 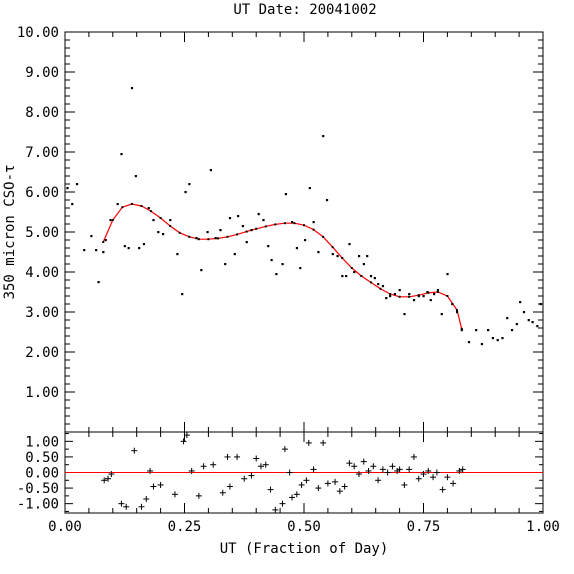 I want to click on x-tick-label: 1.00, so click(x=543, y=527).